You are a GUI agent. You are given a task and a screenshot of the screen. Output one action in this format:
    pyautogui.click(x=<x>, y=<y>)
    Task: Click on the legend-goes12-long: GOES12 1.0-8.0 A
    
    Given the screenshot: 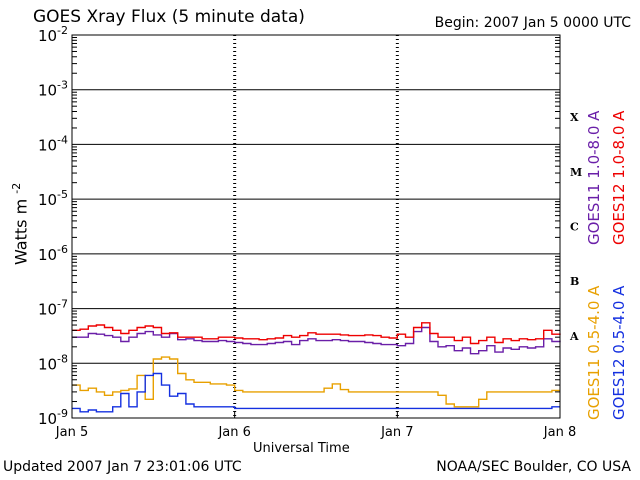 What is the action you would take?
    pyautogui.click(x=619, y=177)
    